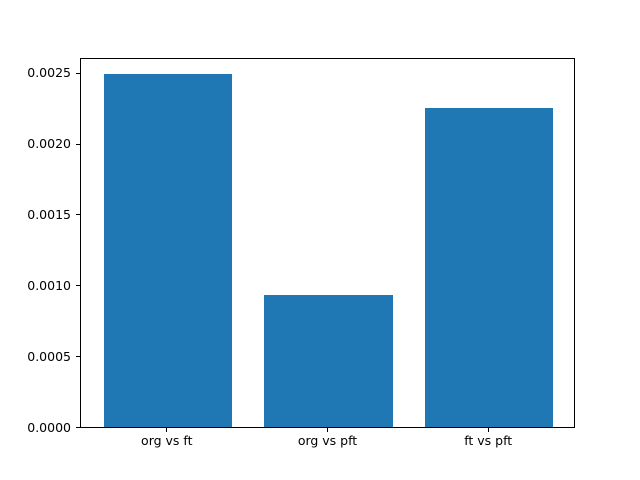  What do you see at coordinates (327, 440) in the screenshot?
I see `x-tick-label: org vs pft` at bounding box center [327, 440].